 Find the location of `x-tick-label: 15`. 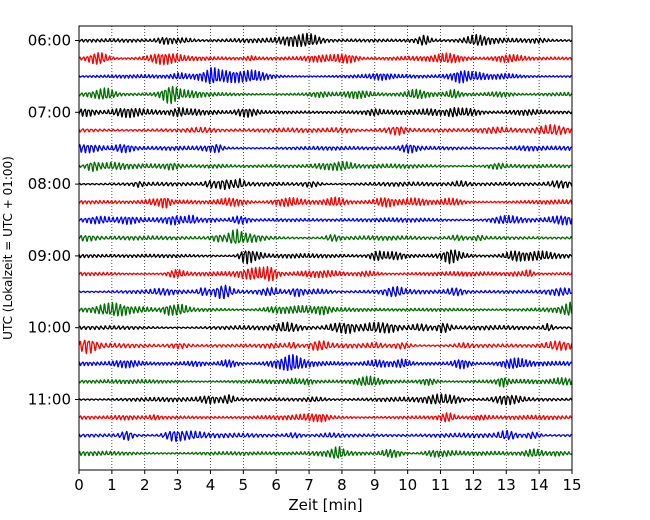

x-tick-label: 15 is located at coordinates (571, 485).